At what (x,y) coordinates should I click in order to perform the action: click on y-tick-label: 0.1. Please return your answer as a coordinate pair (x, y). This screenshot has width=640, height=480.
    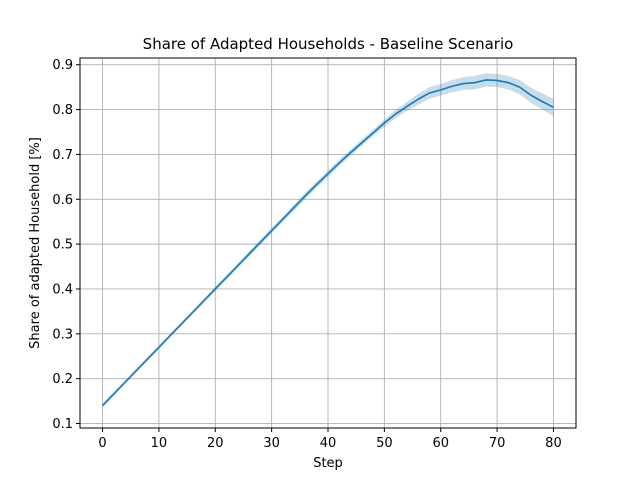
    Looking at the image, I should click on (62, 424).